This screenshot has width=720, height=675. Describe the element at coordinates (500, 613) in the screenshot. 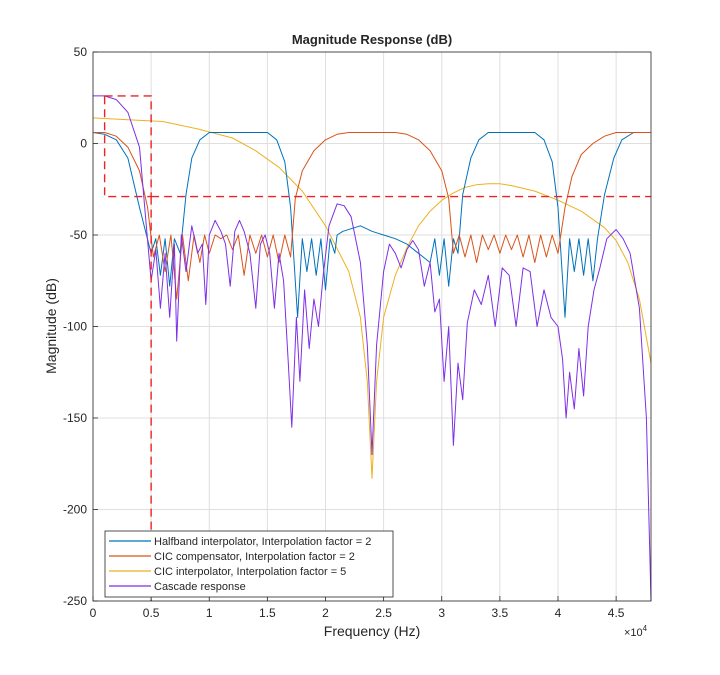

I see `x-tick-label: 3.5` at that location.